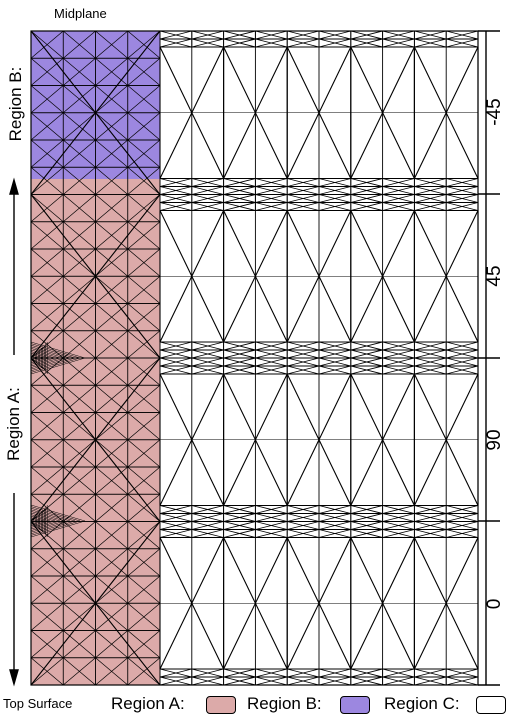 This screenshot has height=720, width=518. I want to click on legend-label-region-a: Region A:, so click(148, 703).